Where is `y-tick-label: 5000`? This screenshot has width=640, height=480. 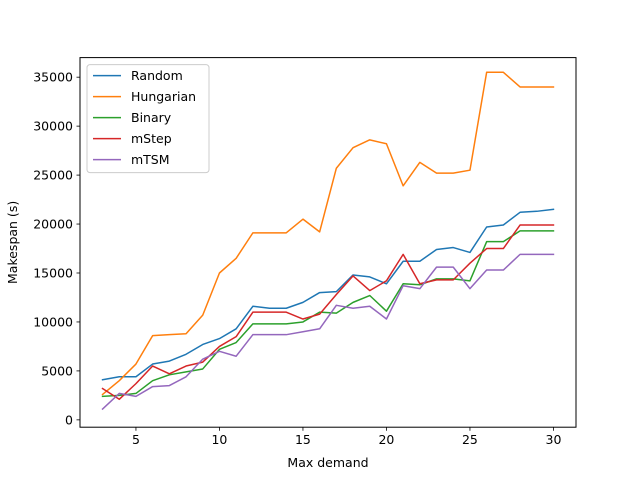 y-tick-label: 5000 is located at coordinates (57, 370).